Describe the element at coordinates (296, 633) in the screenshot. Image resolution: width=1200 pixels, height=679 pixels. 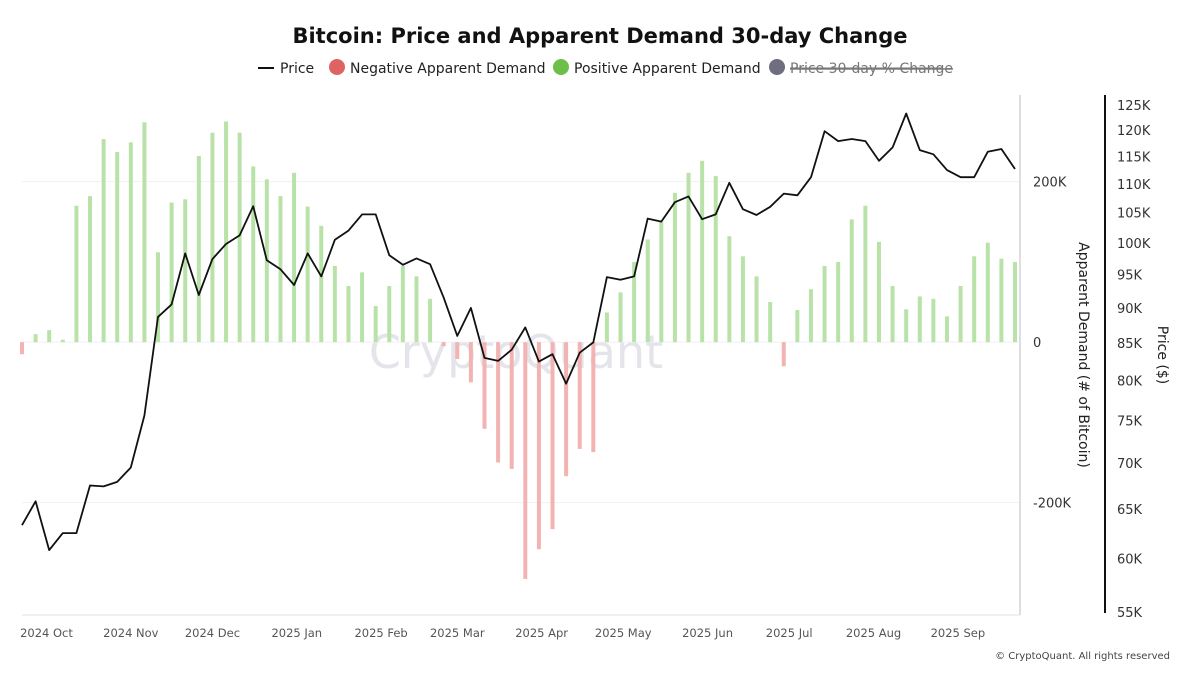
I see `x-tick-label: 2025 Jan` at that location.